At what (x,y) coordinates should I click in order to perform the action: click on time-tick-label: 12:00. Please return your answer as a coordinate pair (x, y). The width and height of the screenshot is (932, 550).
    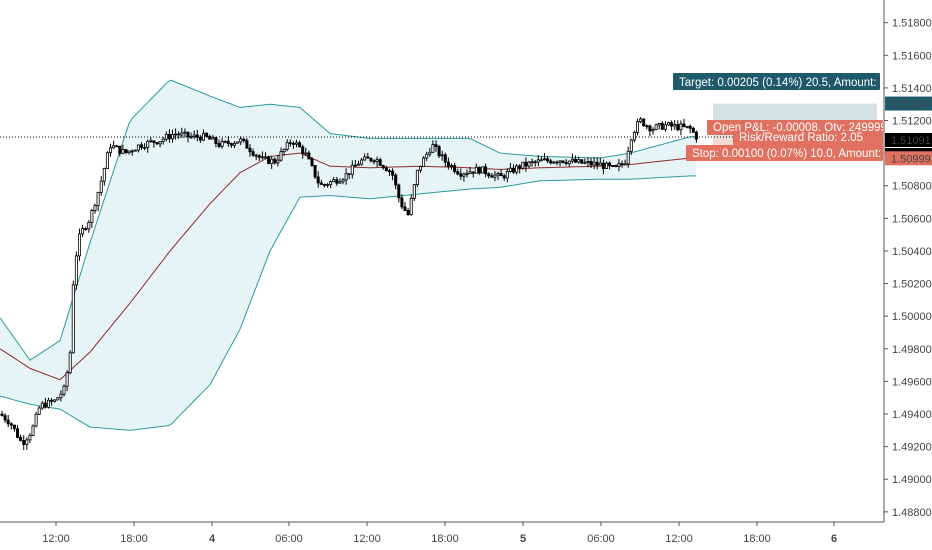
    Looking at the image, I should click on (679, 539).